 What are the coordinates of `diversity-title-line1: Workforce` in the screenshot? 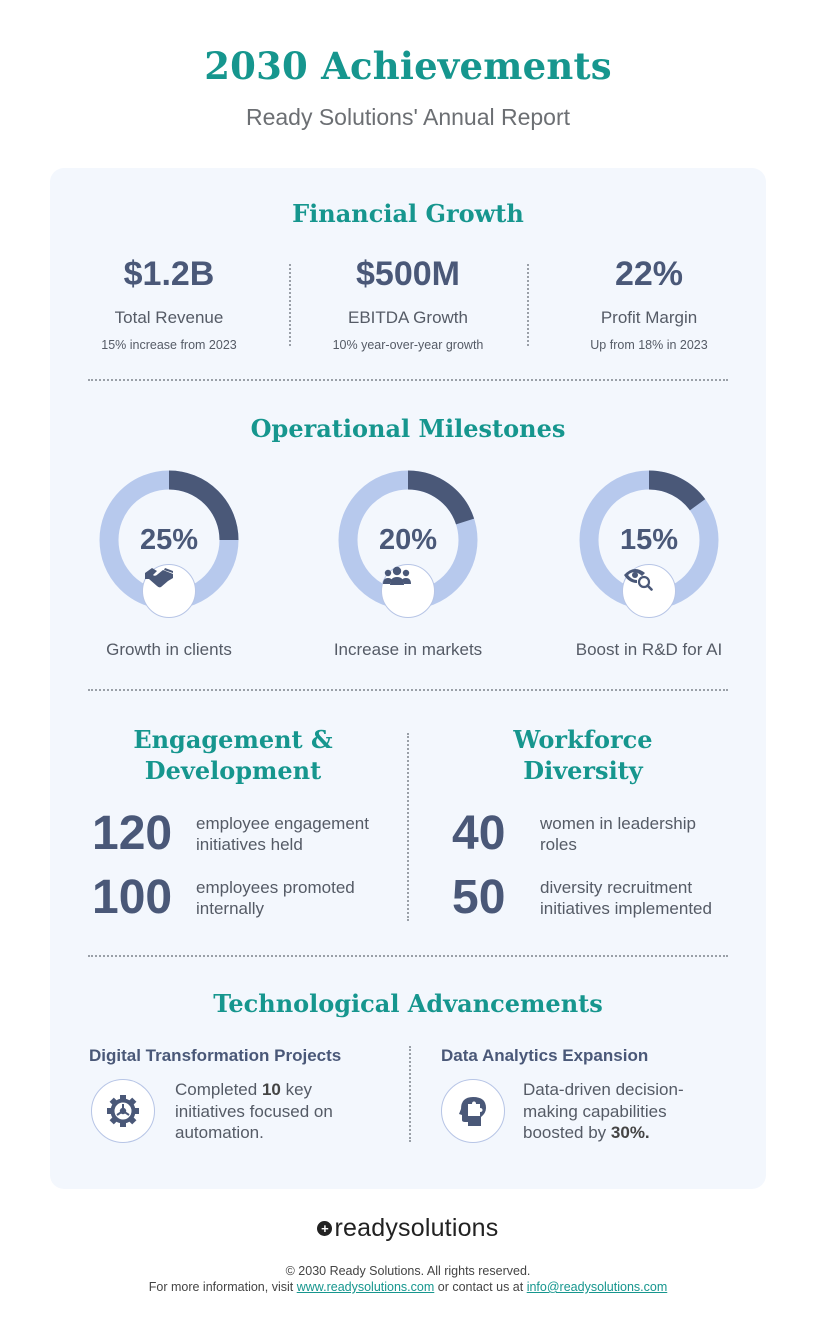 It's located at (583, 739).